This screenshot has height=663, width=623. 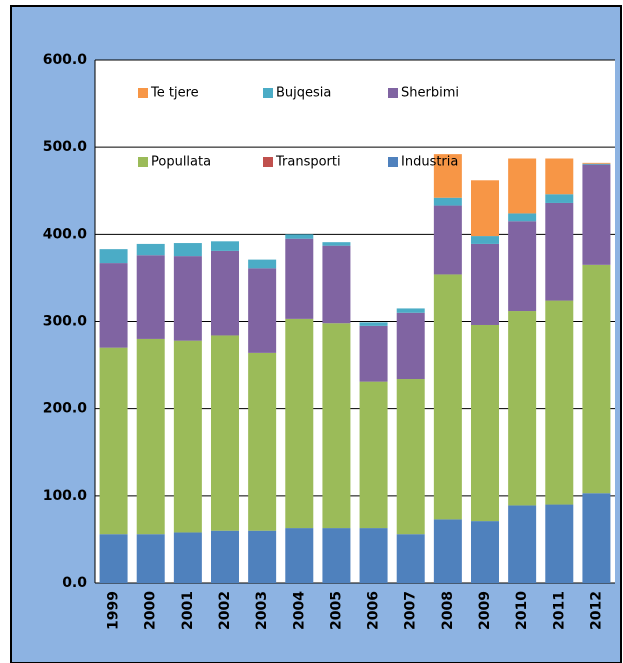 What do you see at coordinates (114, 610) in the screenshot?
I see `x-tick-label: 1999` at bounding box center [114, 610].